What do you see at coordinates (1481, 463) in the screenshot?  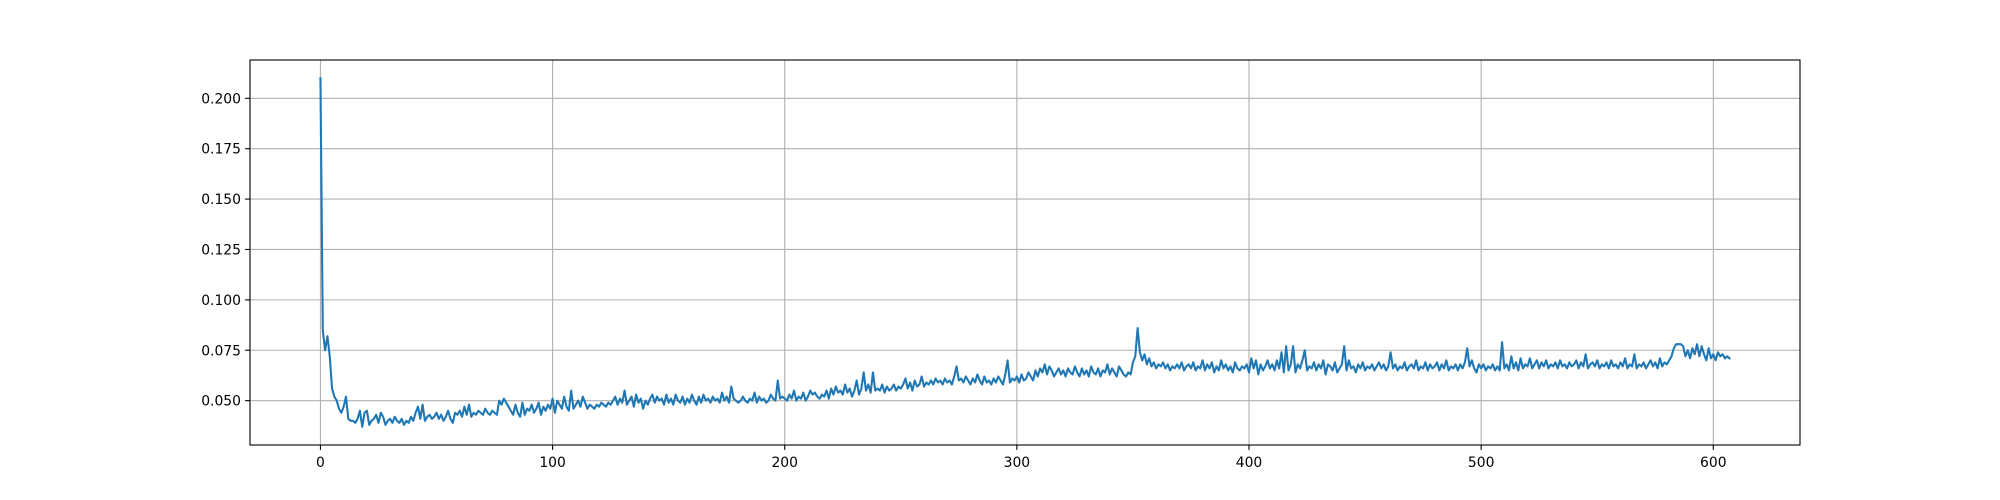 I see `x-tick-label: 500` at bounding box center [1481, 463].